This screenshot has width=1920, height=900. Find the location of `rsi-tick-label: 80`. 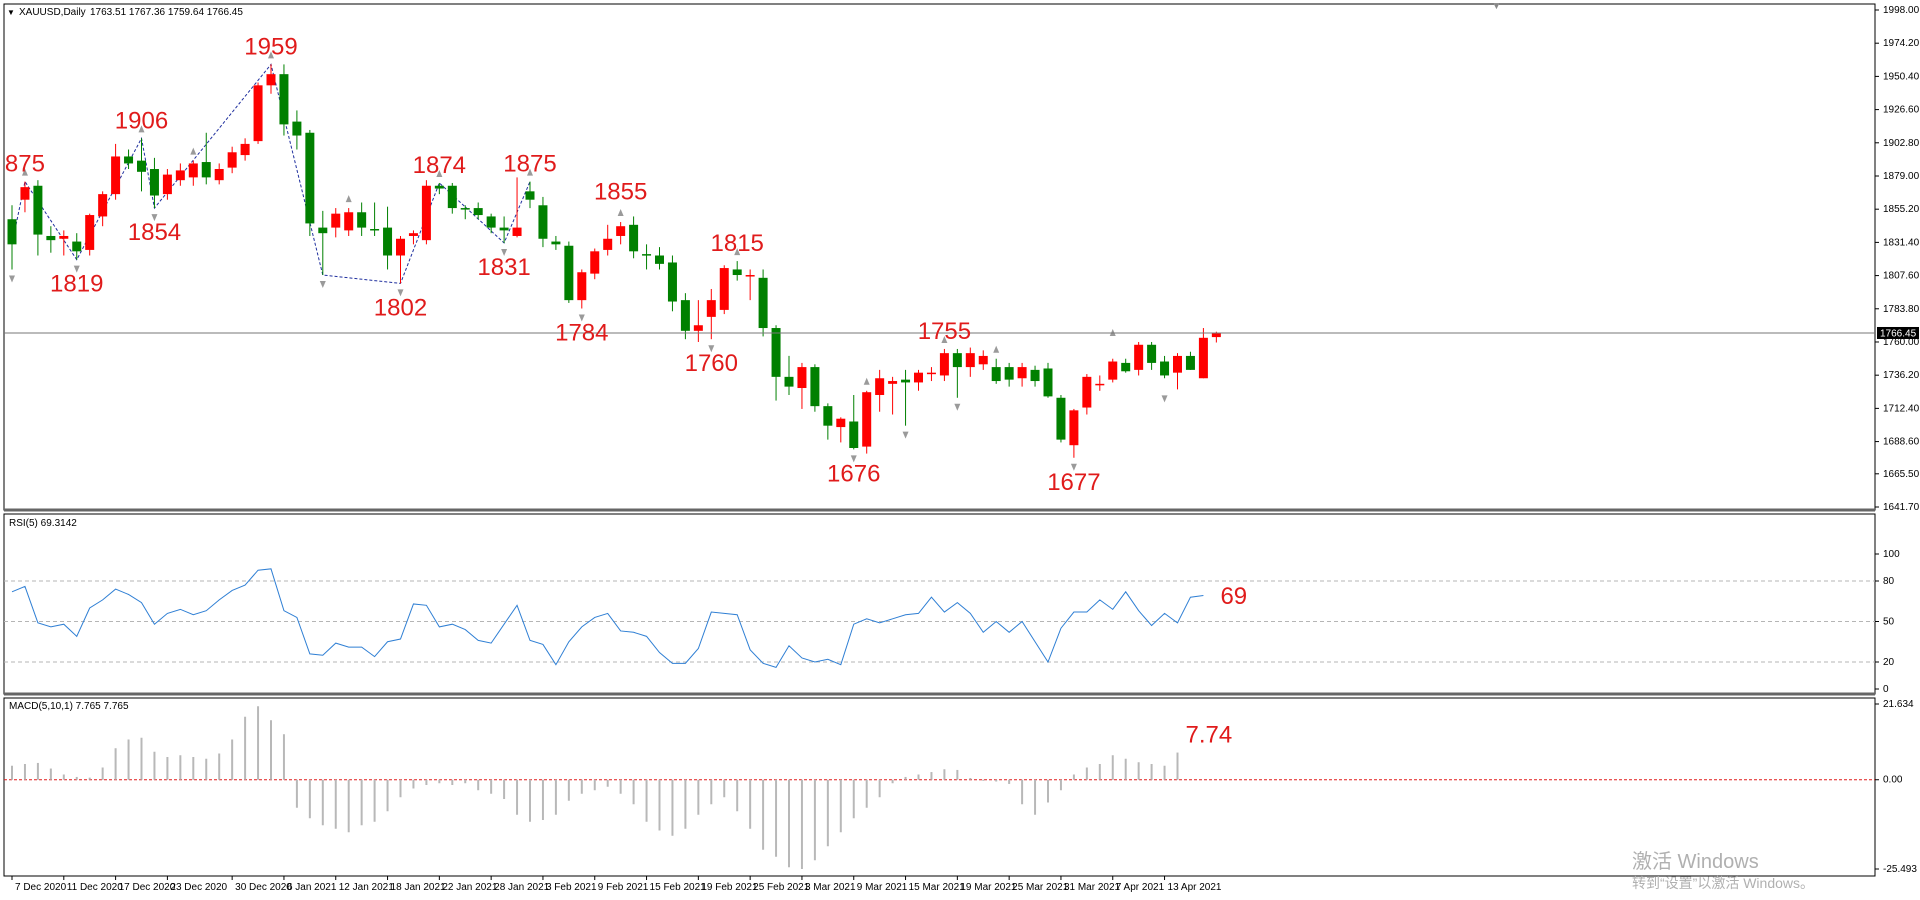

rsi-tick-label: 80 is located at coordinates (1889, 581).